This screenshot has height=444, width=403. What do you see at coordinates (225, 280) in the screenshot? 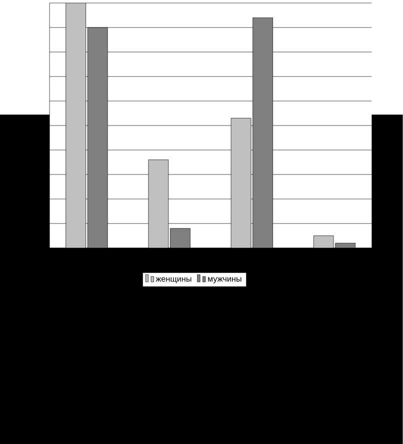
I see `legend-label: мужчины` at bounding box center [225, 280].